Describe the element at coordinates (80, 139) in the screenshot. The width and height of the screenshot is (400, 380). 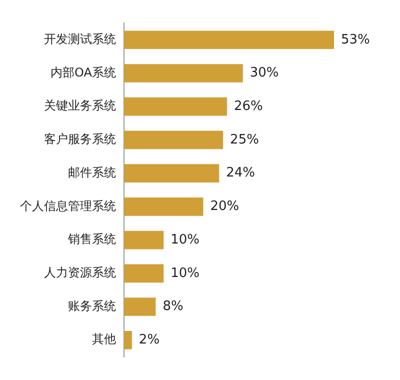
I see `y-tick-label: 客户服务系统` at that location.